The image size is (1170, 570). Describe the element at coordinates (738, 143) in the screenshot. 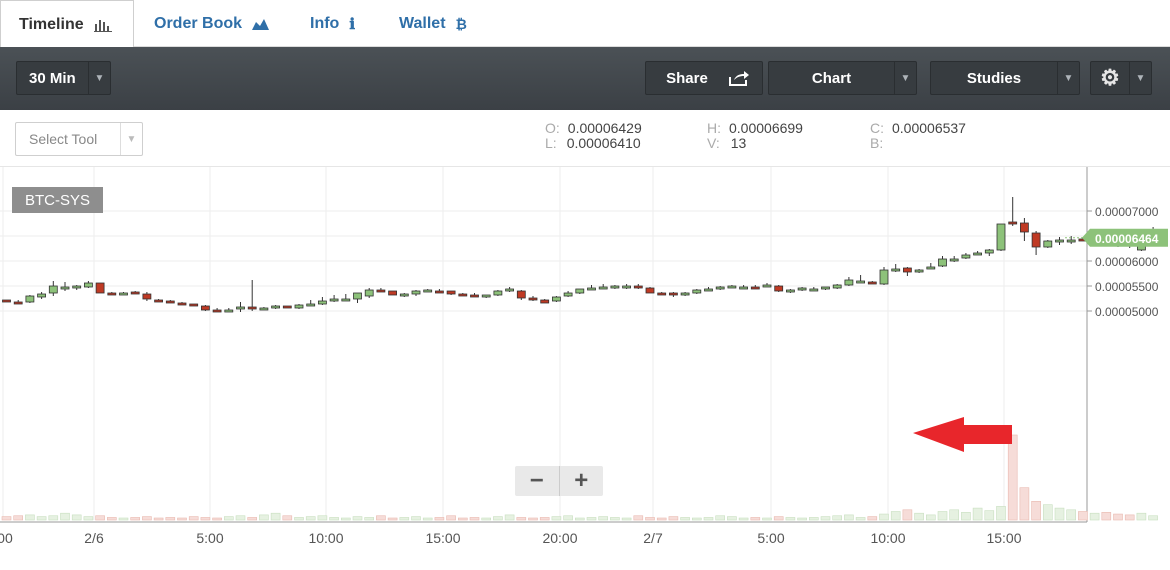

I see `volume-value: 13` at that location.